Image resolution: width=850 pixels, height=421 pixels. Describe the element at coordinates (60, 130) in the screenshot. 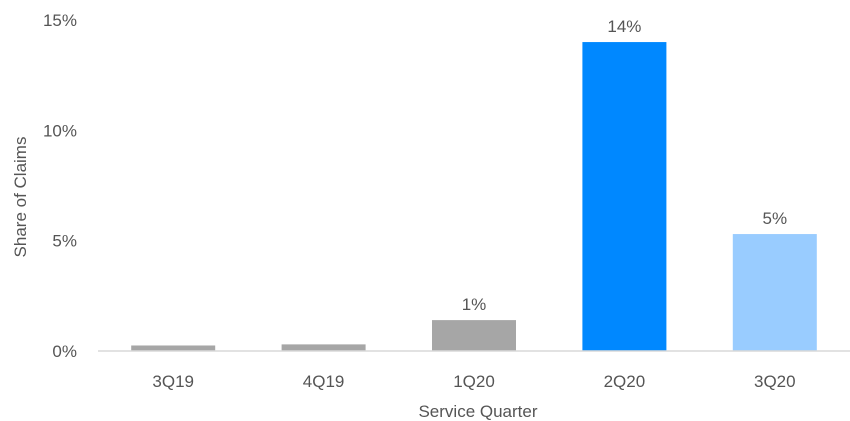

I see `y-tick-label: 10%` at that location.